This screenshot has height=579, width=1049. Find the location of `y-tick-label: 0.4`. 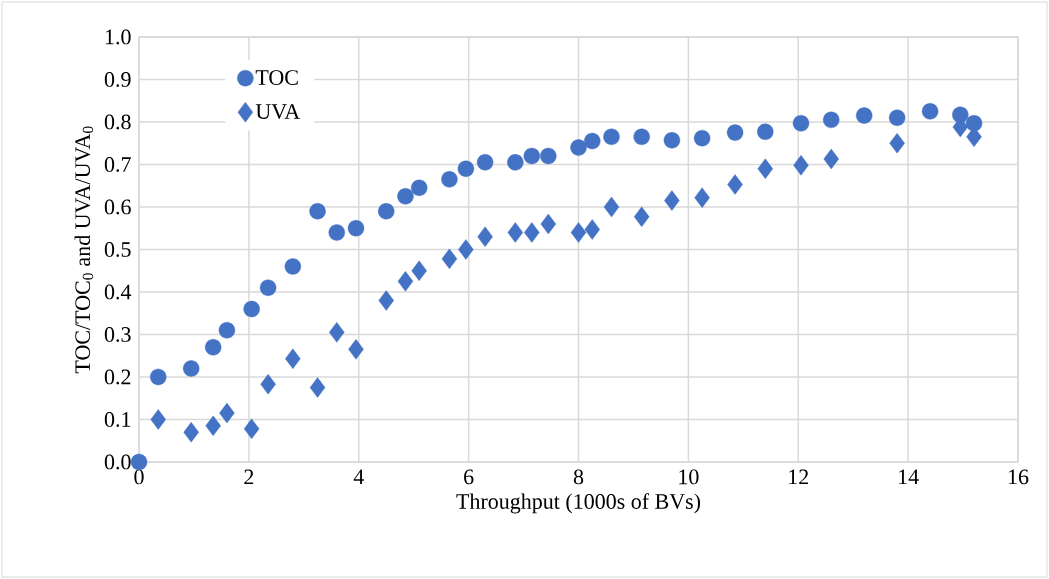

y-tick-label: 0.4 is located at coordinates (118, 292).